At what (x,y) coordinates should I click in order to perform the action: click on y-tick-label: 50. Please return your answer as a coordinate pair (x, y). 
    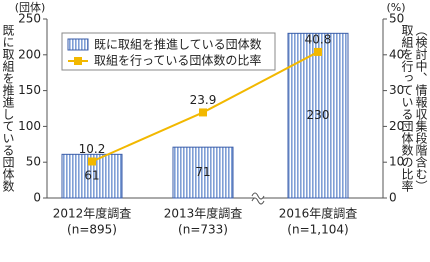
    Looking at the image, I should click on (33, 162).